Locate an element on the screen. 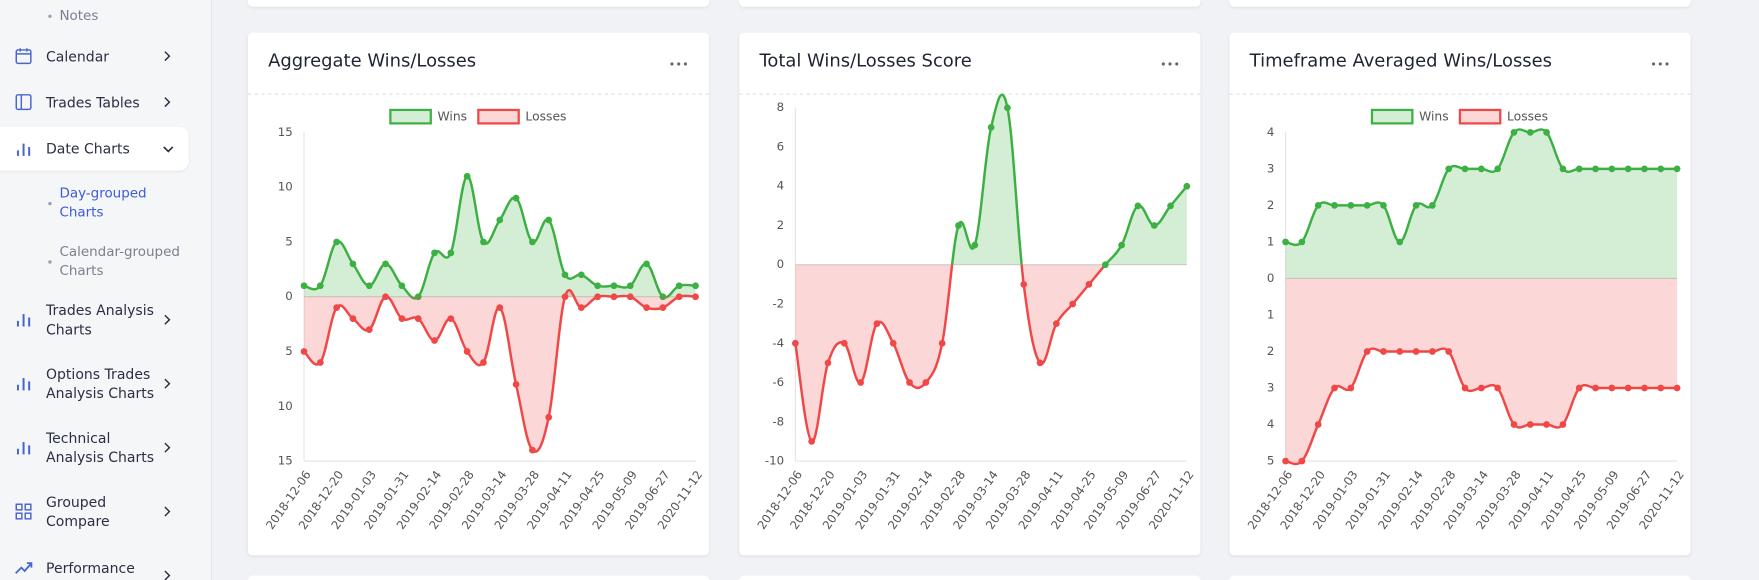 Image resolution: width=1759 pixels, height=580 pixels. nav-item: Trades Tables is located at coordinates (94, 102).